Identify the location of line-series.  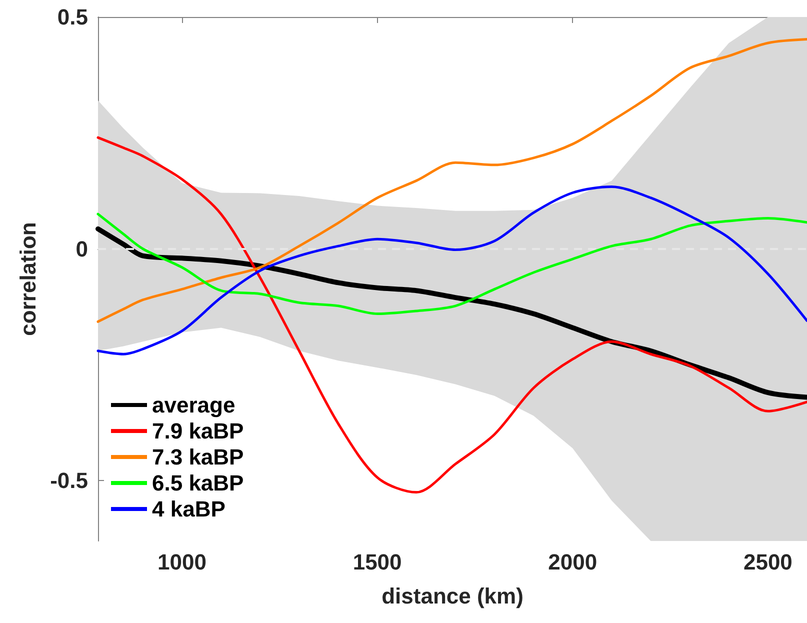
(451, 264).